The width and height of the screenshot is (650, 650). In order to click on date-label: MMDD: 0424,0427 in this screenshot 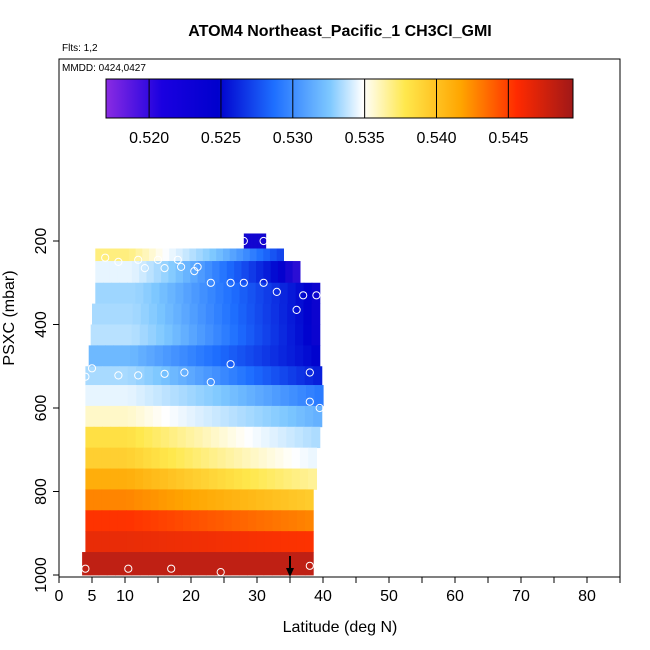, I will do `click(104, 68)`.